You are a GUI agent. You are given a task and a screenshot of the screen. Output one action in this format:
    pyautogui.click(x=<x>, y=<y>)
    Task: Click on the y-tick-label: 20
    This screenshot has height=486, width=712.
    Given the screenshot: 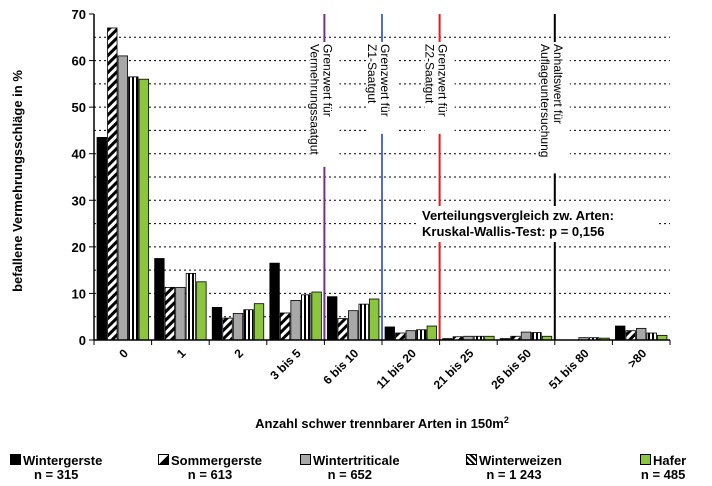 What is the action you would take?
    pyautogui.click(x=79, y=247)
    